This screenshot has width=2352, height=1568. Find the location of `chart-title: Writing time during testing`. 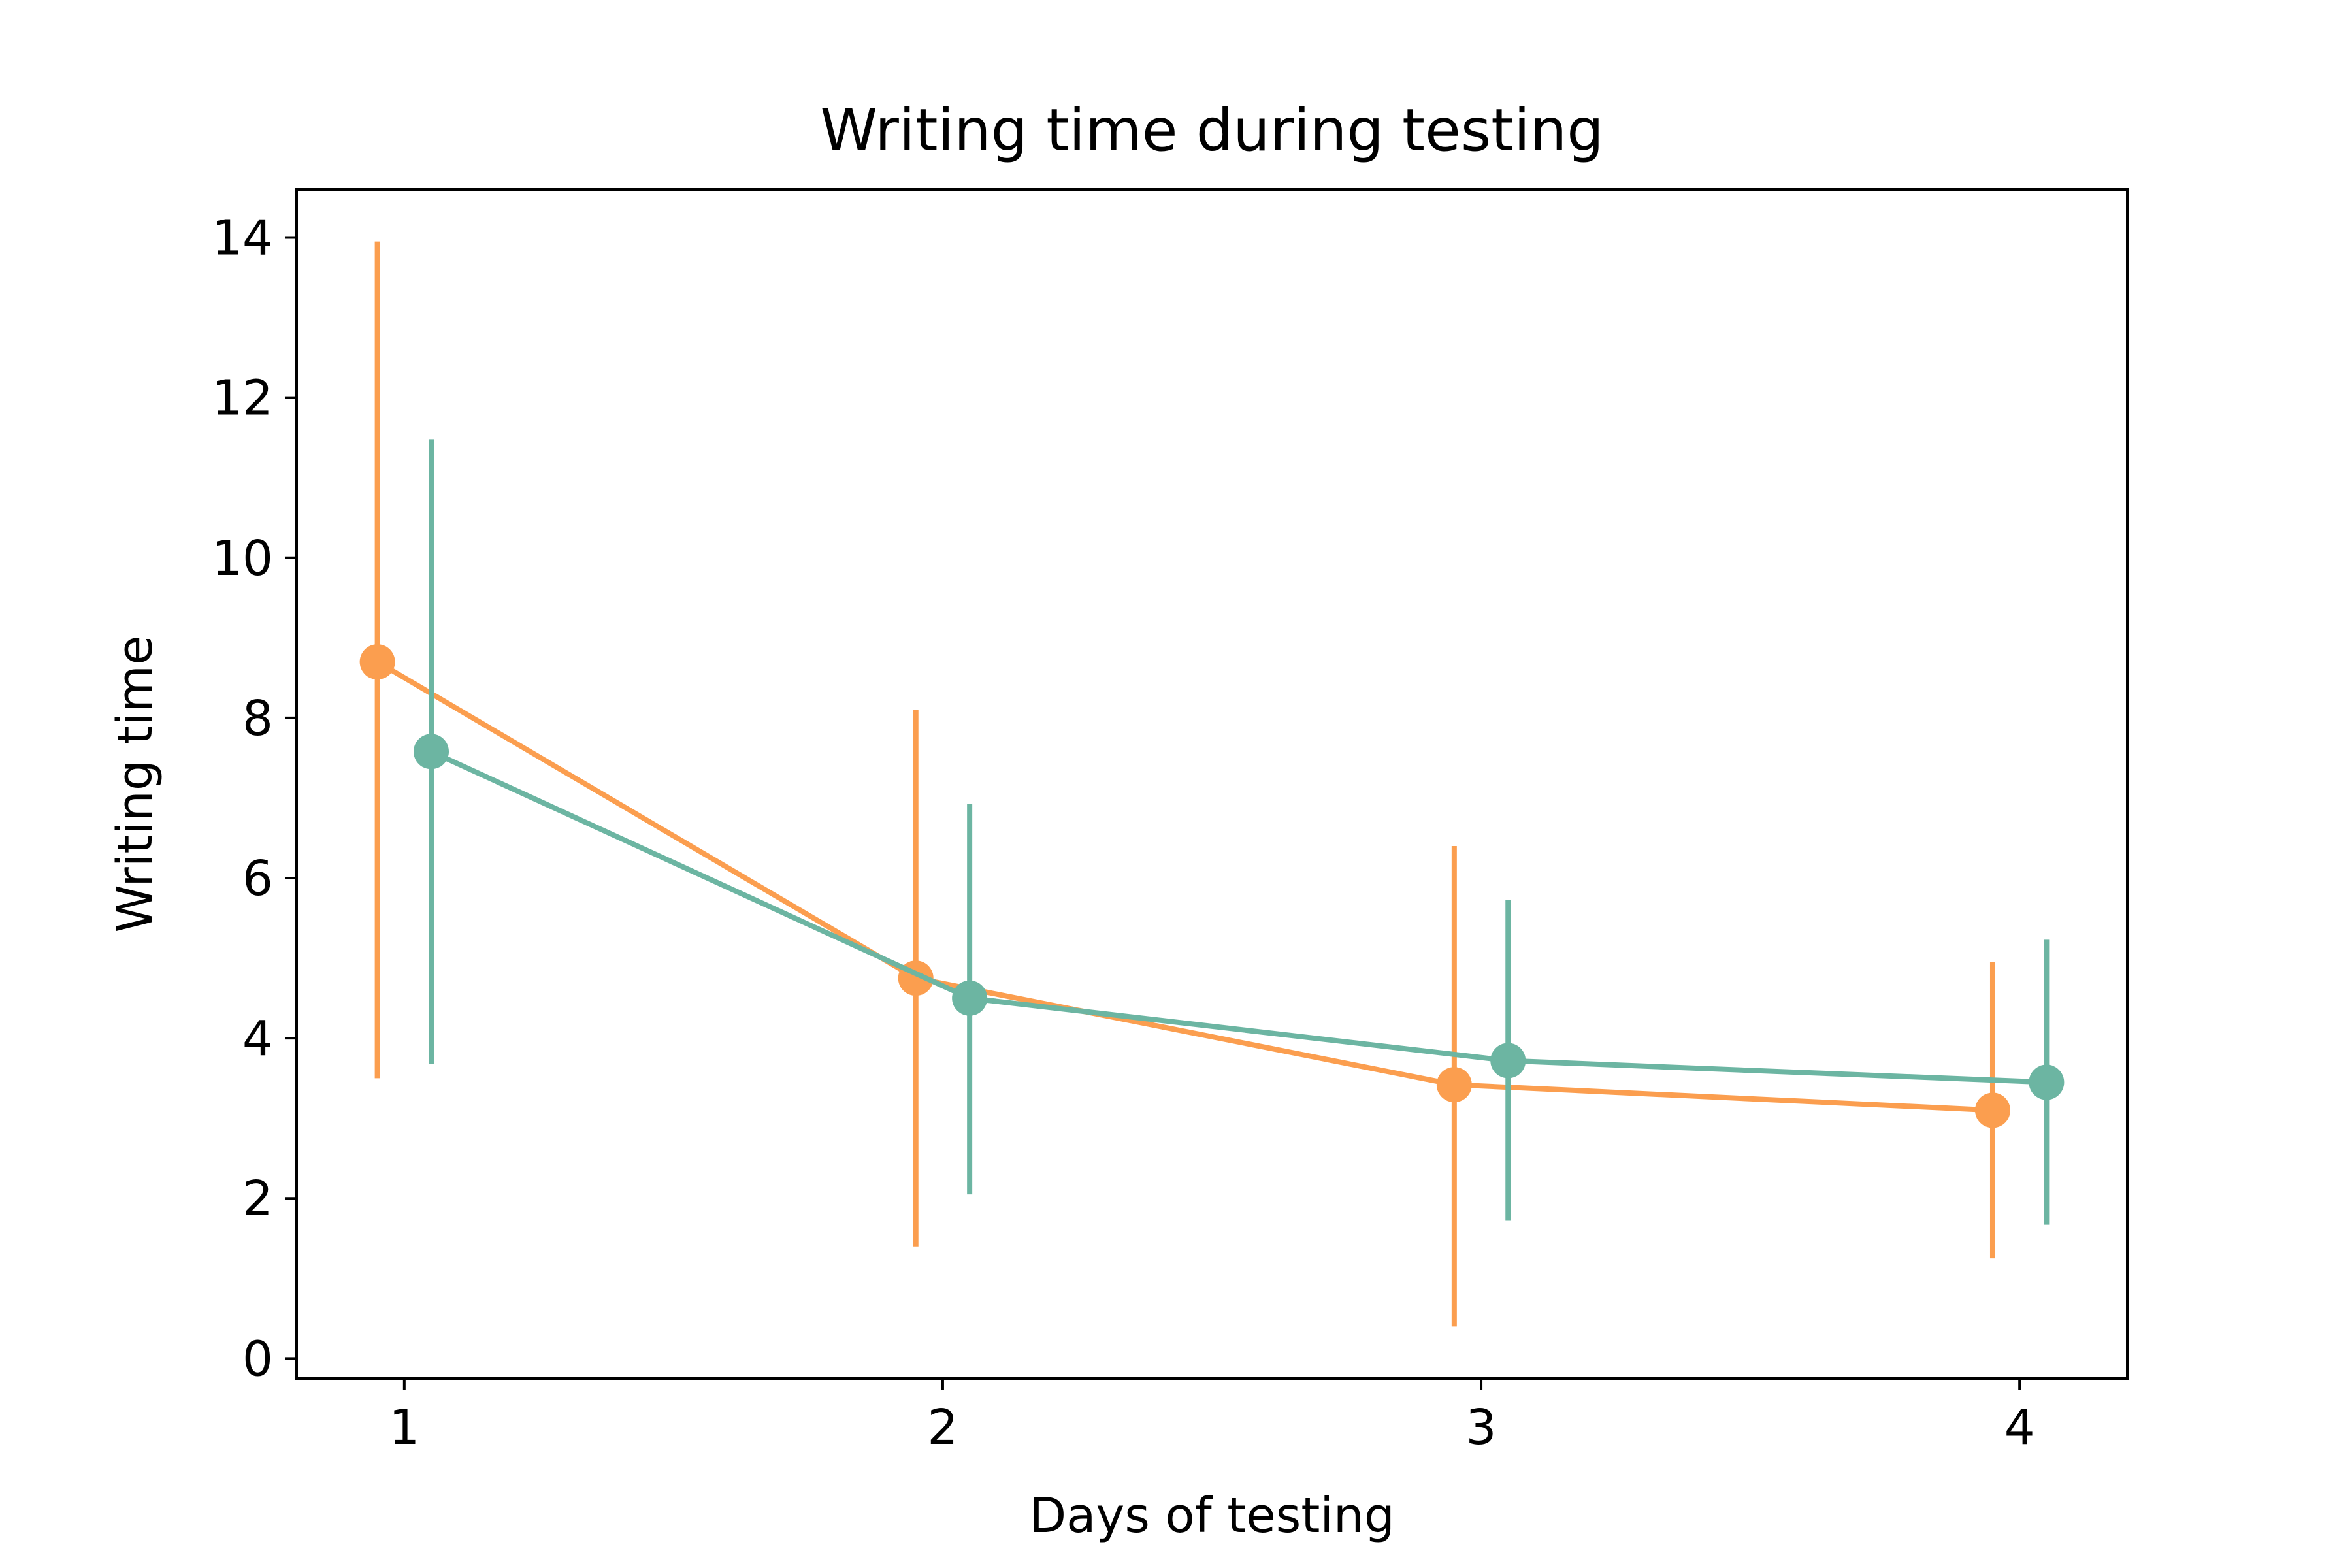

chart-title: Writing time during testing is located at coordinates (1211, 130).